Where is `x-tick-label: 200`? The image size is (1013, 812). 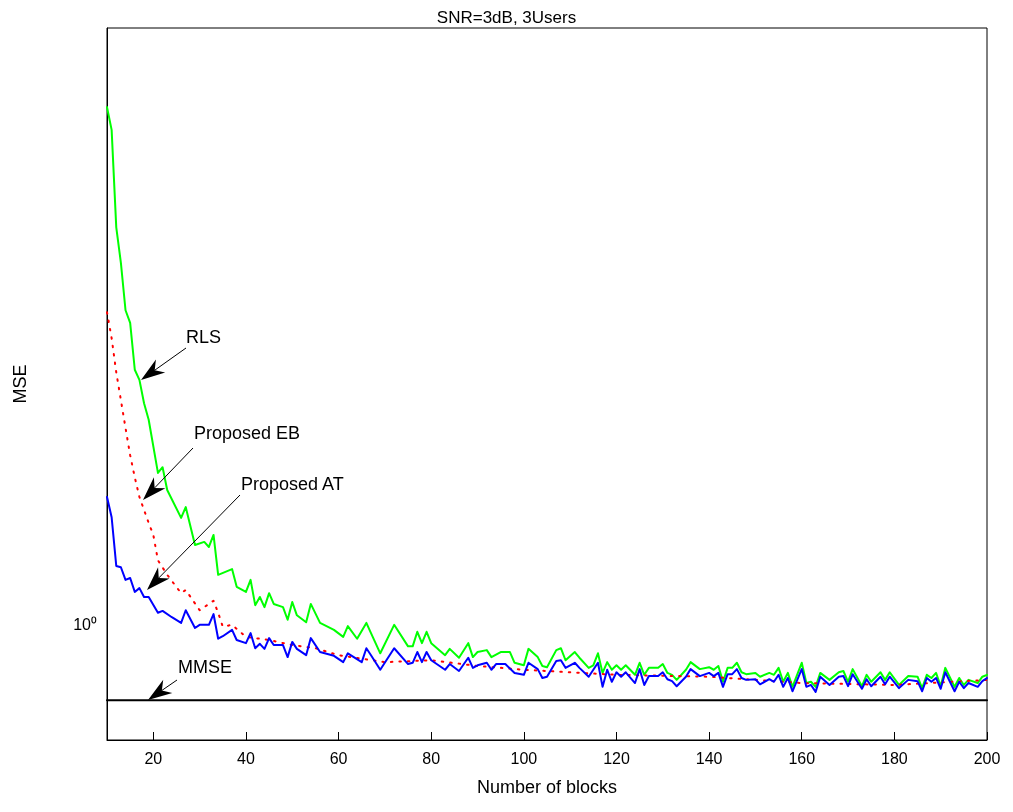
x-tick-label: 200 is located at coordinates (987, 758).